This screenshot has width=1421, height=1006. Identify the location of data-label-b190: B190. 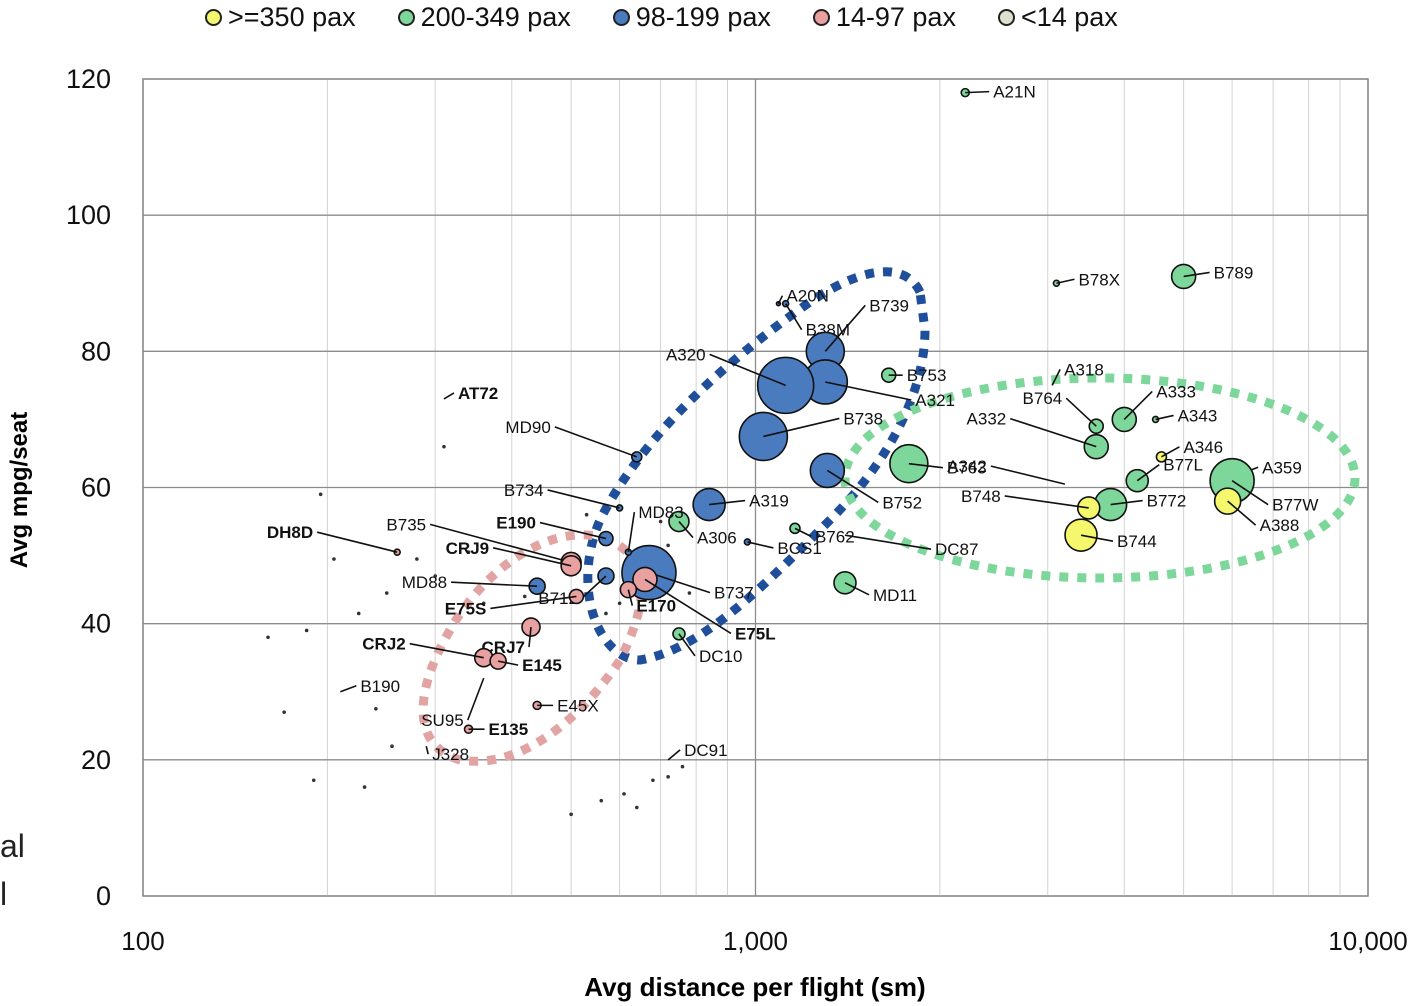
(380, 686).